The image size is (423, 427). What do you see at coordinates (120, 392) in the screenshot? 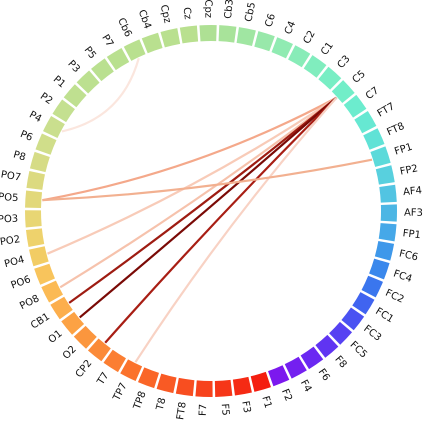
I see `node-label: TP7` at bounding box center [120, 392].